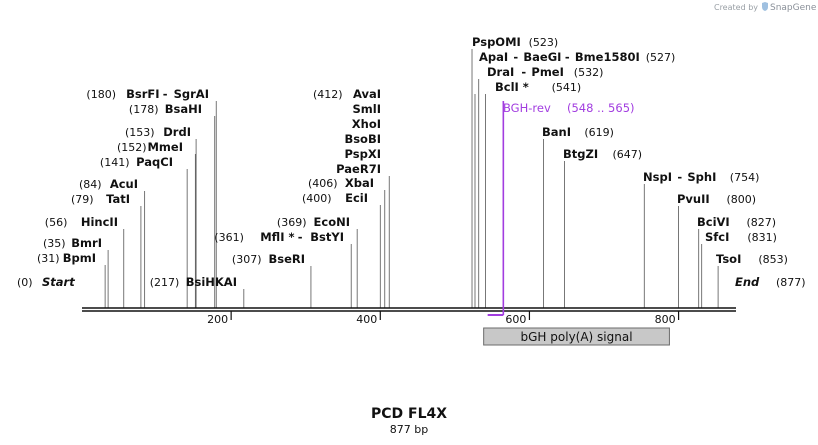 The image size is (818, 445). What do you see at coordinates (323, 183) in the screenshot?
I see `site-pos-406: (406)` at bounding box center [323, 183].